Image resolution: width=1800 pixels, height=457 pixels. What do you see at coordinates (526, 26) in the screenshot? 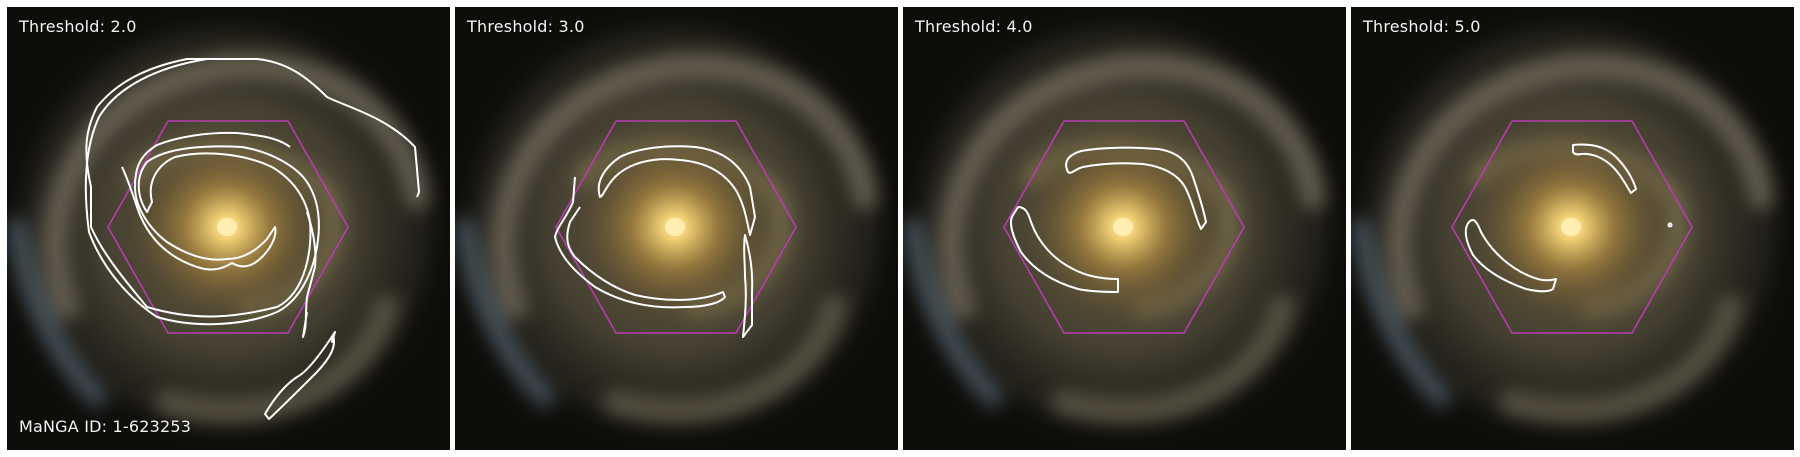
I see `threshold-label: Threshold: 3.0` at bounding box center [526, 26].